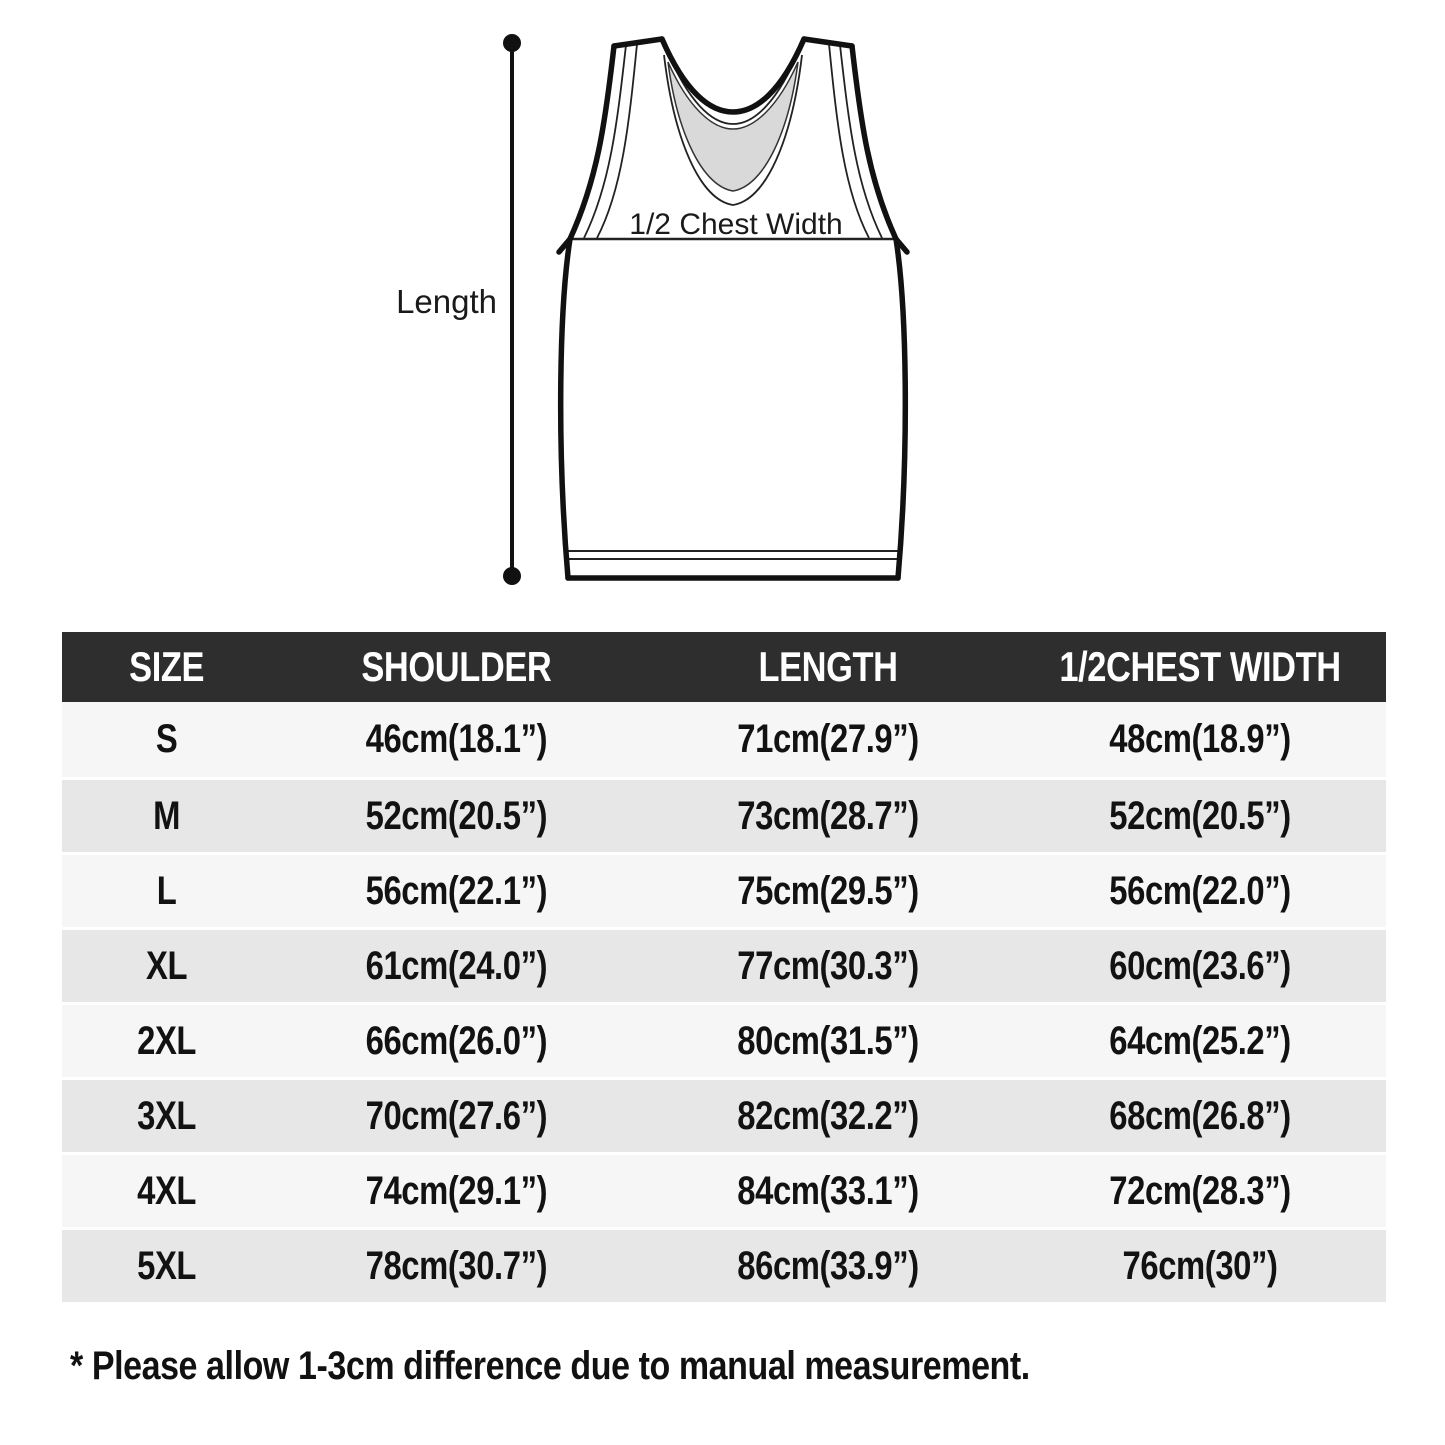 The image size is (1445, 1445). What do you see at coordinates (828, 1190) in the screenshot?
I see `cell-length: 84cm(33.1”)` at bounding box center [828, 1190].